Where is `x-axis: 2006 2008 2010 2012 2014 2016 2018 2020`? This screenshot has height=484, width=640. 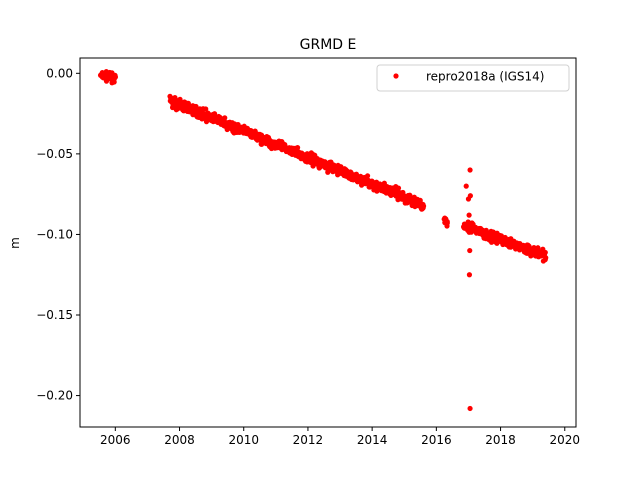
x-axis: 2006 2008 2010 2012 2014 2016 2018 2020 is located at coordinates (340, 437).